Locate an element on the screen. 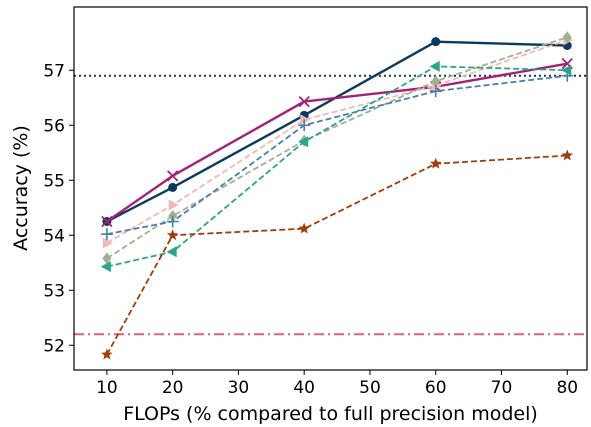 Image resolution: width=591 pixels, height=427 pixels. x-tick-label: 10 is located at coordinates (107, 388).